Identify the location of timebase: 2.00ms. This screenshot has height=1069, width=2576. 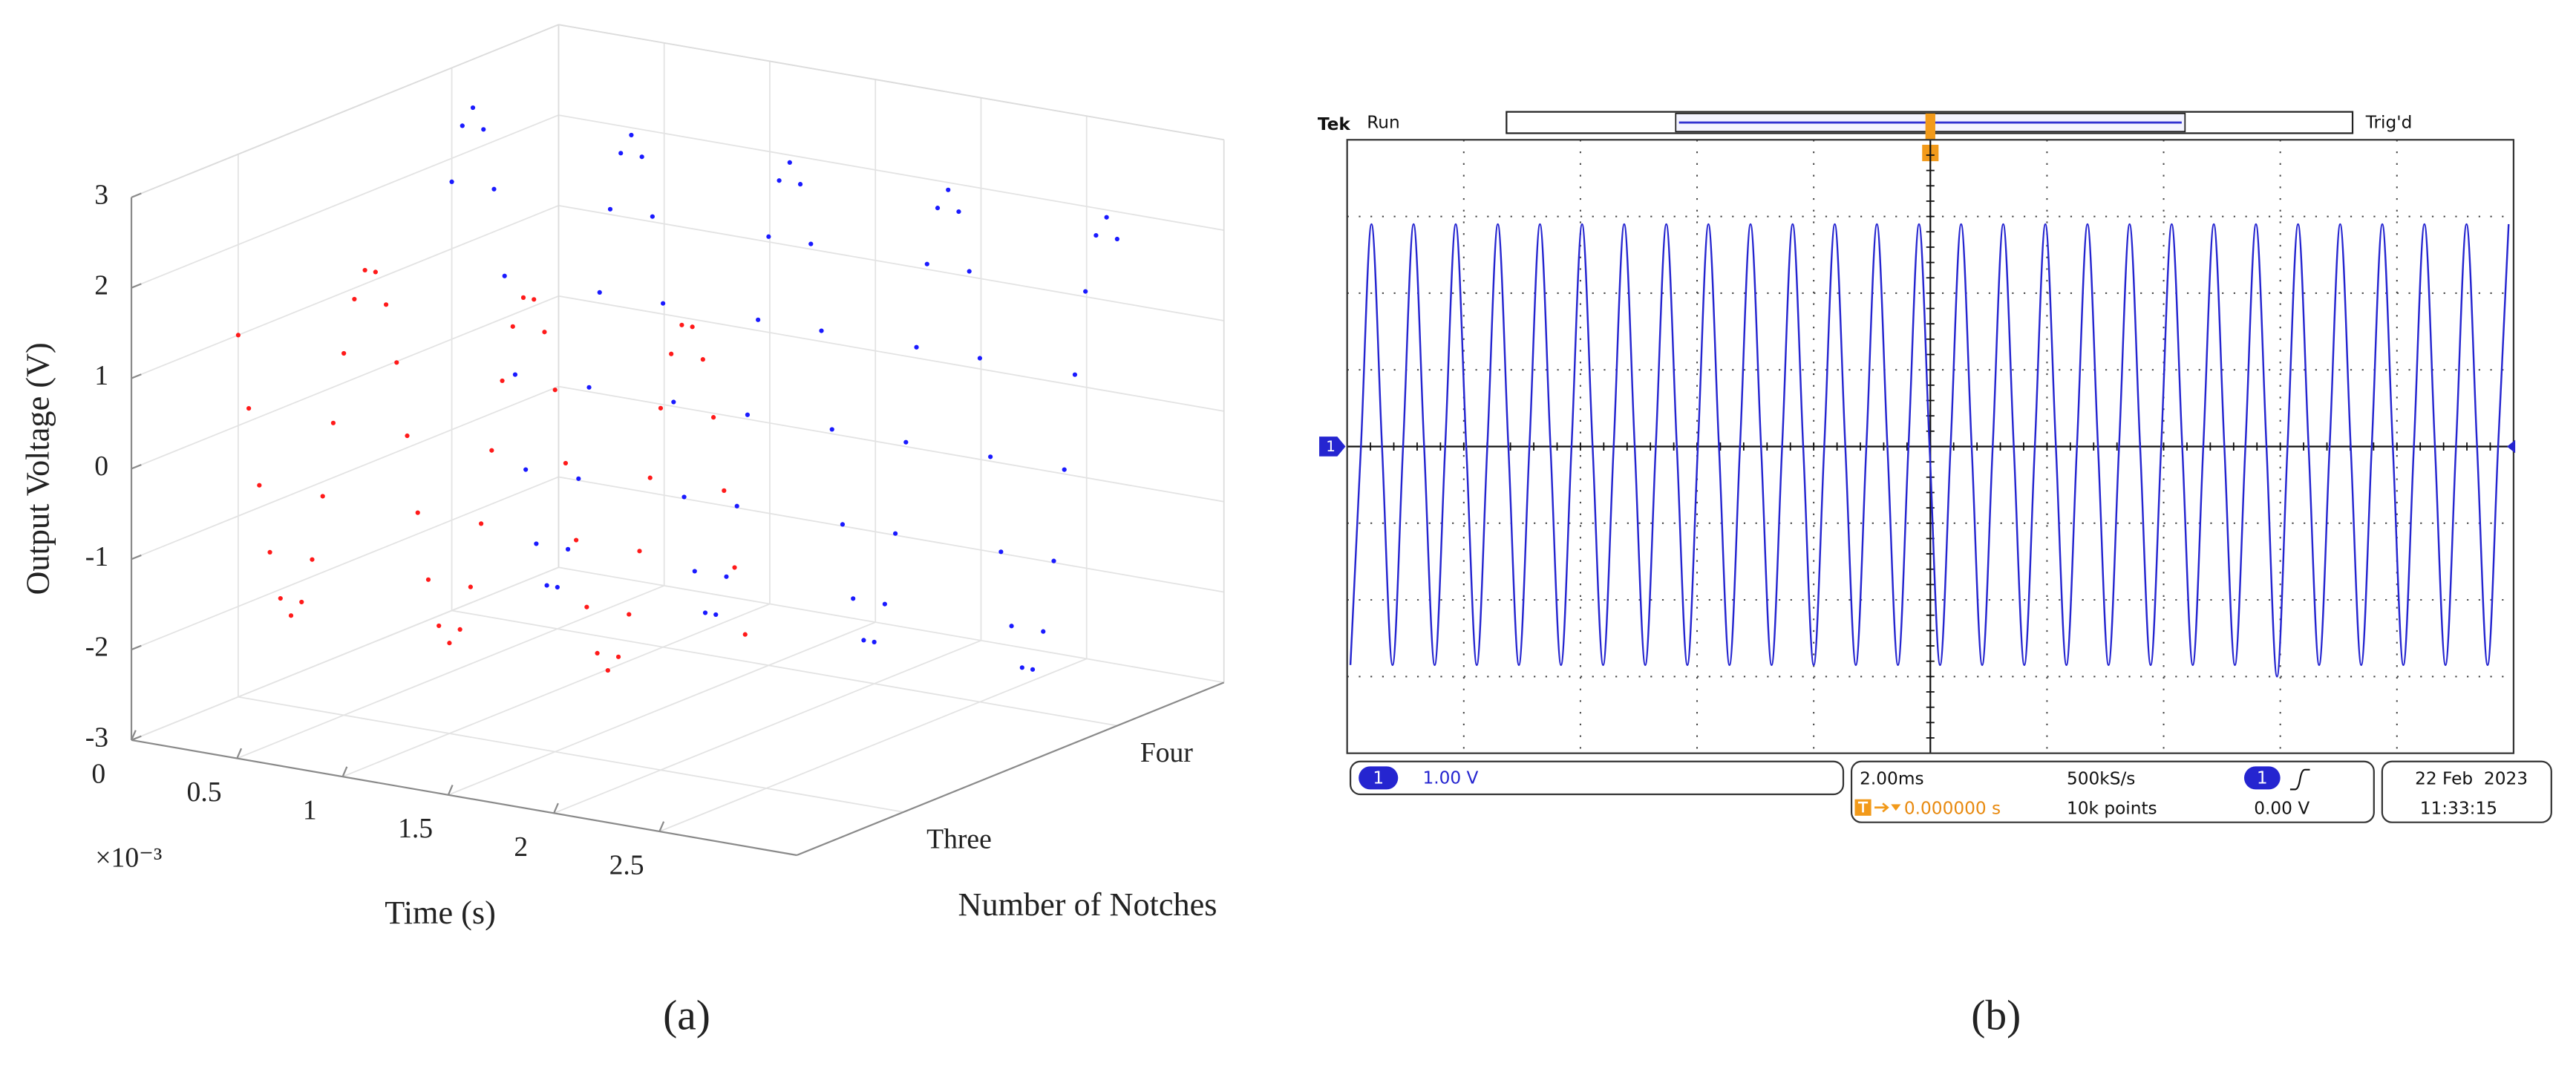
(1892, 779).